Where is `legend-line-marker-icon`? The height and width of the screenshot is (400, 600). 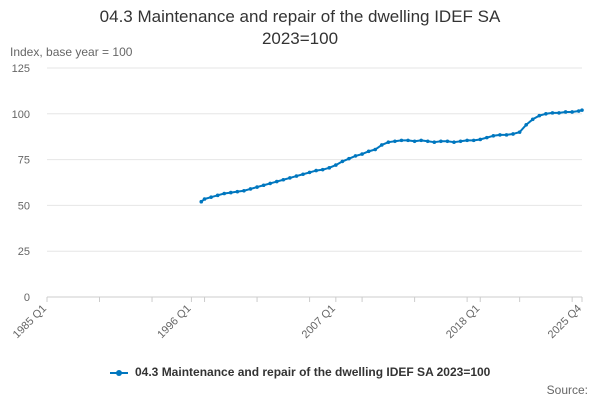
legend-line-marker-icon is located at coordinates (118, 372).